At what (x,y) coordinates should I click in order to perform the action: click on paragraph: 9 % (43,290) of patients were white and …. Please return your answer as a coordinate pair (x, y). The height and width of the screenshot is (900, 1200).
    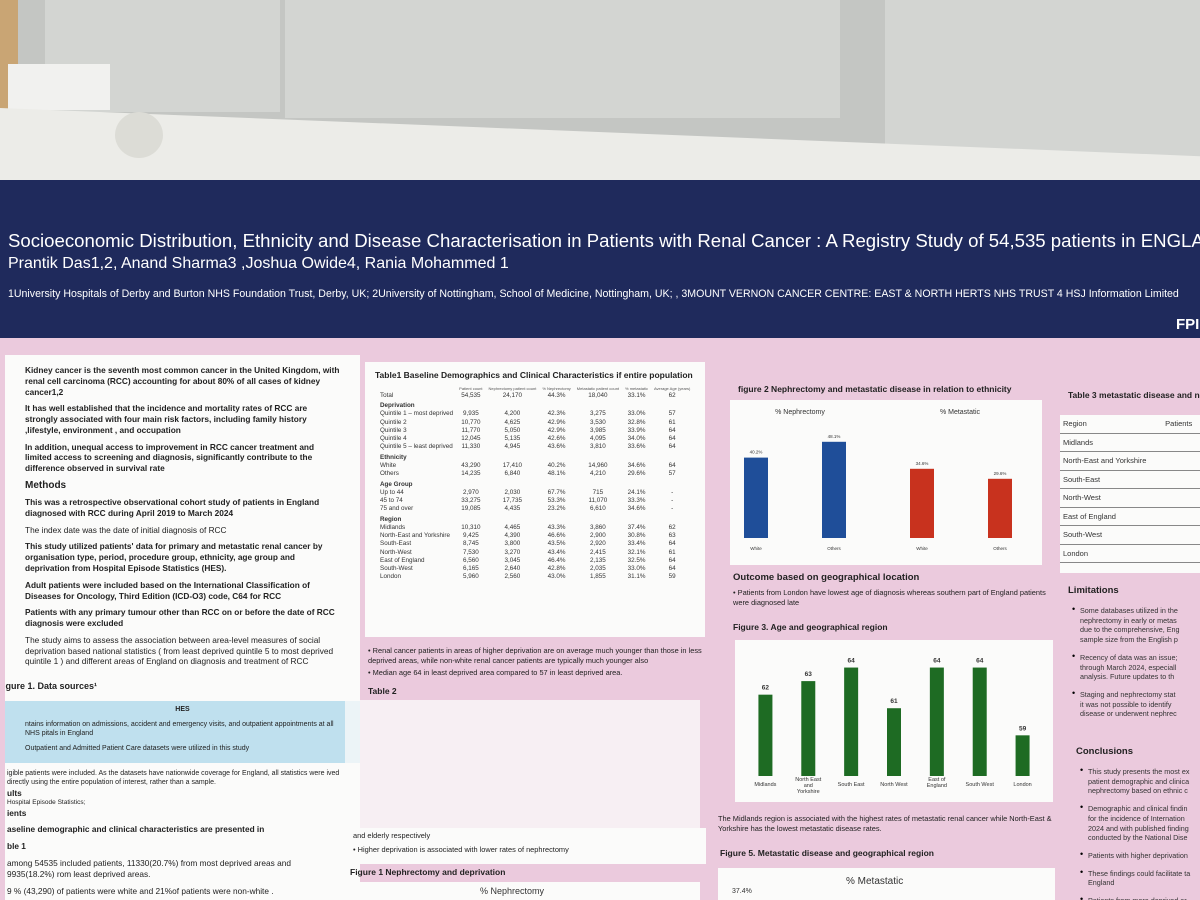
    Looking at the image, I should click on (140, 890).